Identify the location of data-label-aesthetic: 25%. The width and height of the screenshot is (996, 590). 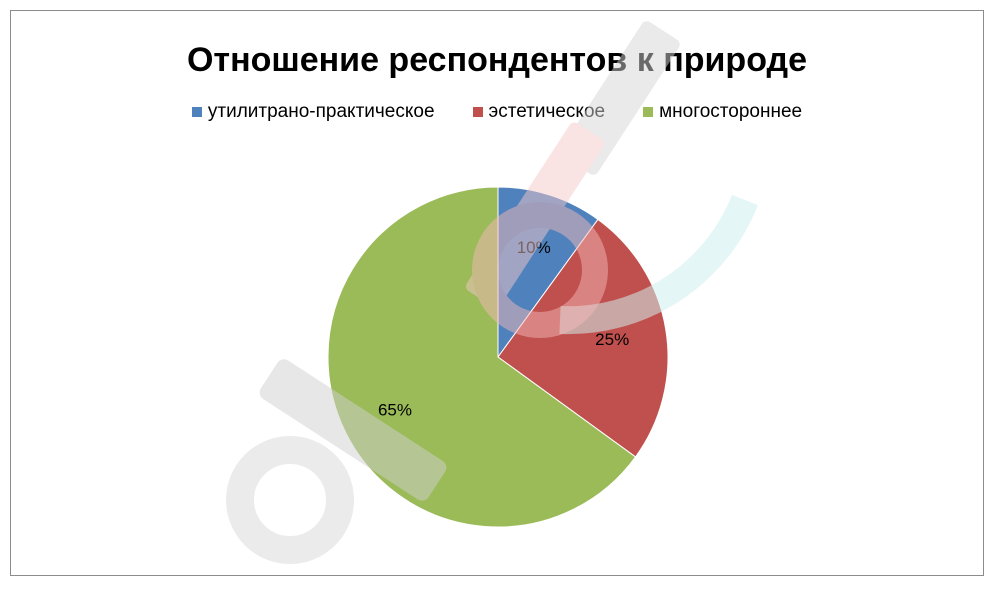
(612, 339).